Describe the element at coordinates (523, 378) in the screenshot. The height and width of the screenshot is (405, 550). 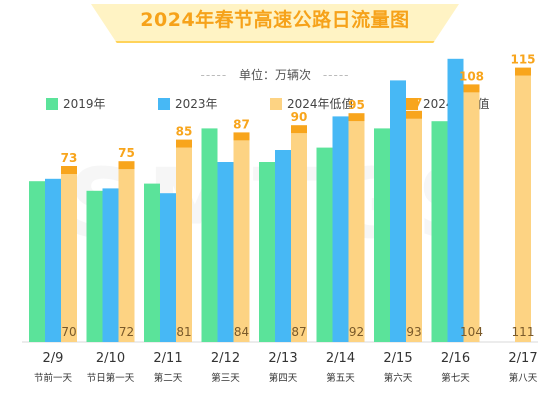
I see `tick-day-2/17: 第八天` at that location.